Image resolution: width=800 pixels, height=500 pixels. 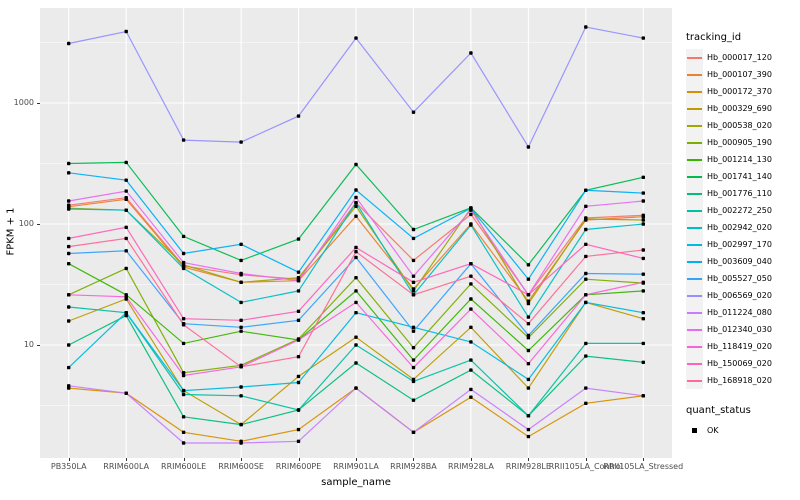 What do you see at coordinates (742, 74) in the screenshot?
I see `legend-item: Hb_000107_390` at bounding box center [742, 74].